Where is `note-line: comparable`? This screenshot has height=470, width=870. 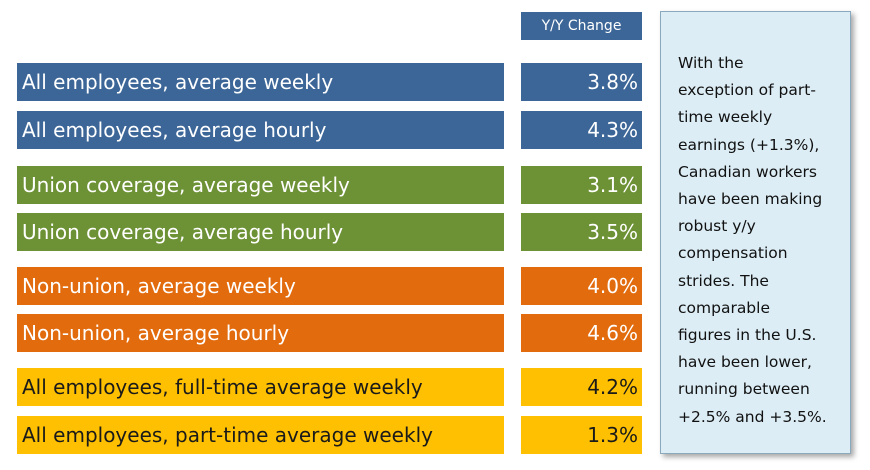 note-line: comparable is located at coordinates (724, 307).